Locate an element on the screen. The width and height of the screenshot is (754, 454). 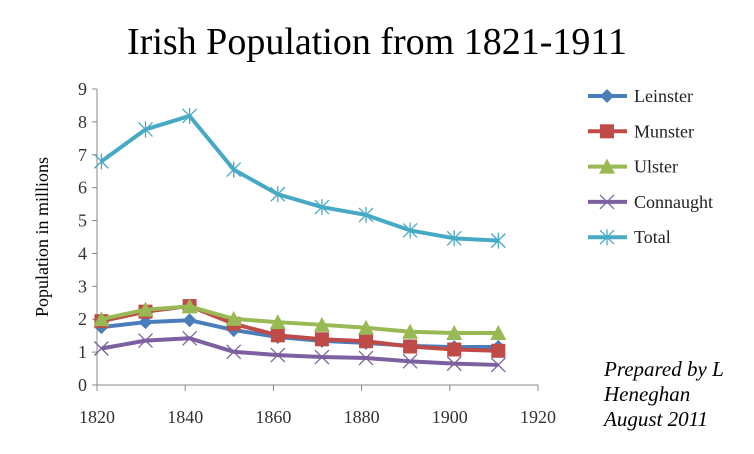
y-tick-label: 7 is located at coordinates (82, 155).